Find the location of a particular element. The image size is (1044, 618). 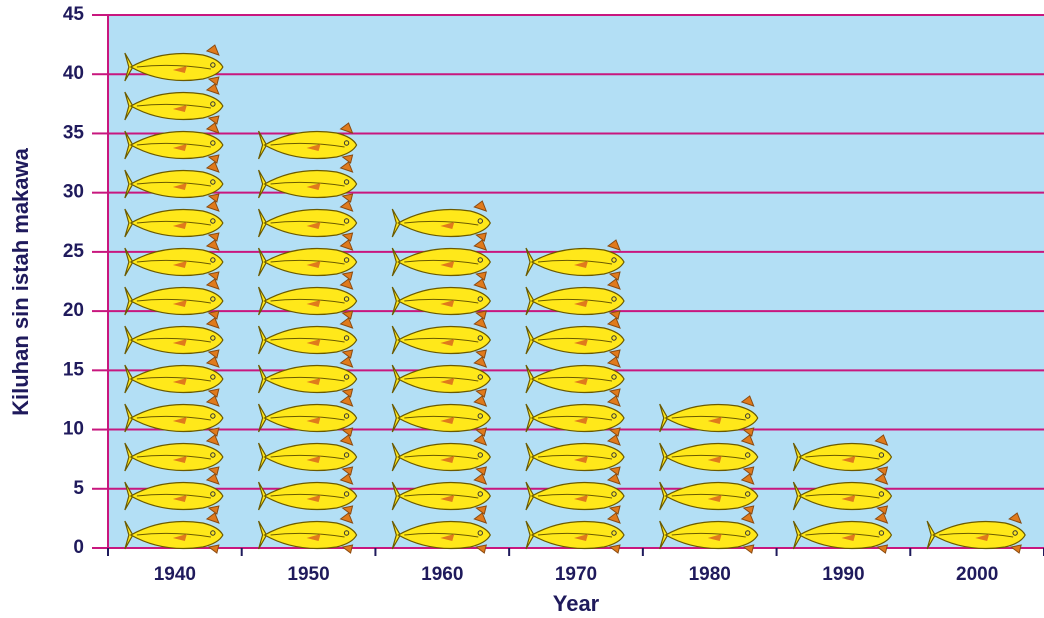

x-tick-label: 1940 is located at coordinates (175, 574).